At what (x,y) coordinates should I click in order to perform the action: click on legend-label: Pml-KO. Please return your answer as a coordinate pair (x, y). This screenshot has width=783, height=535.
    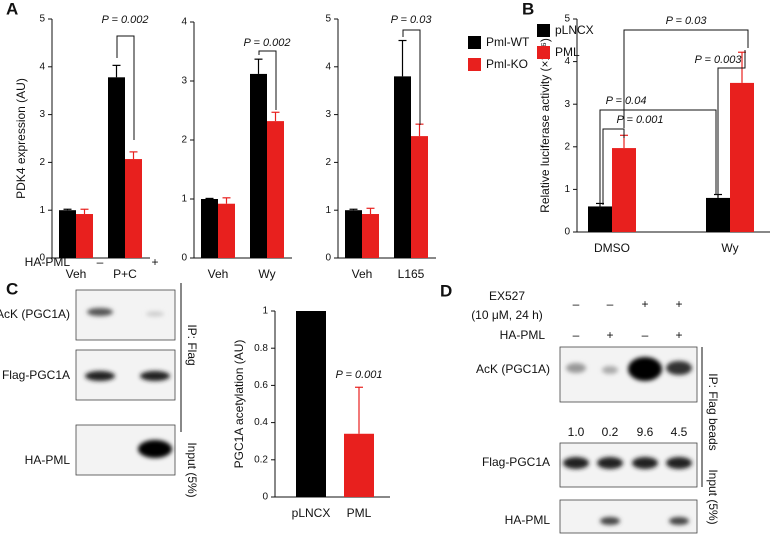
    Looking at the image, I should click on (507, 64).